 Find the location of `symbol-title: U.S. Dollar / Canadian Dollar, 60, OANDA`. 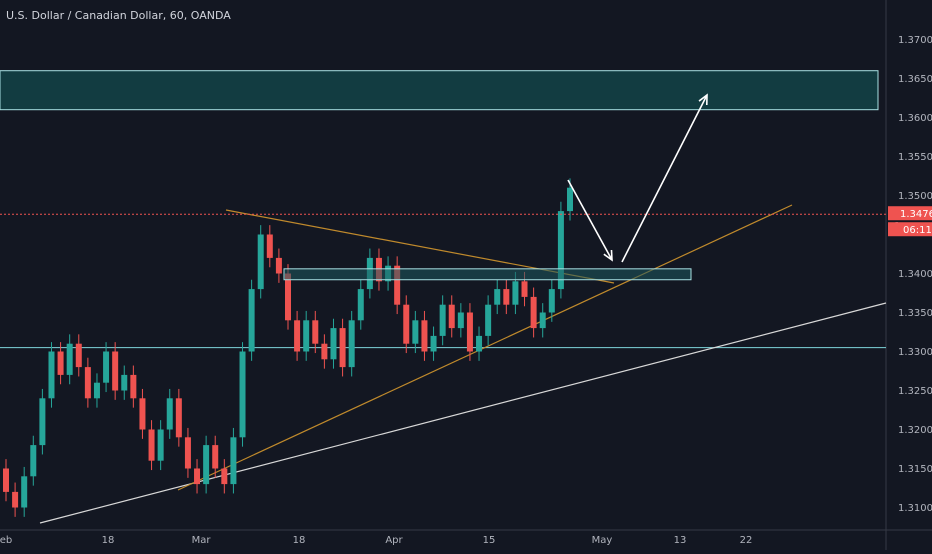

symbol-title: U.S. Dollar / Canadian Dollar, 60, OANDA is located at coordinates (118, 15).